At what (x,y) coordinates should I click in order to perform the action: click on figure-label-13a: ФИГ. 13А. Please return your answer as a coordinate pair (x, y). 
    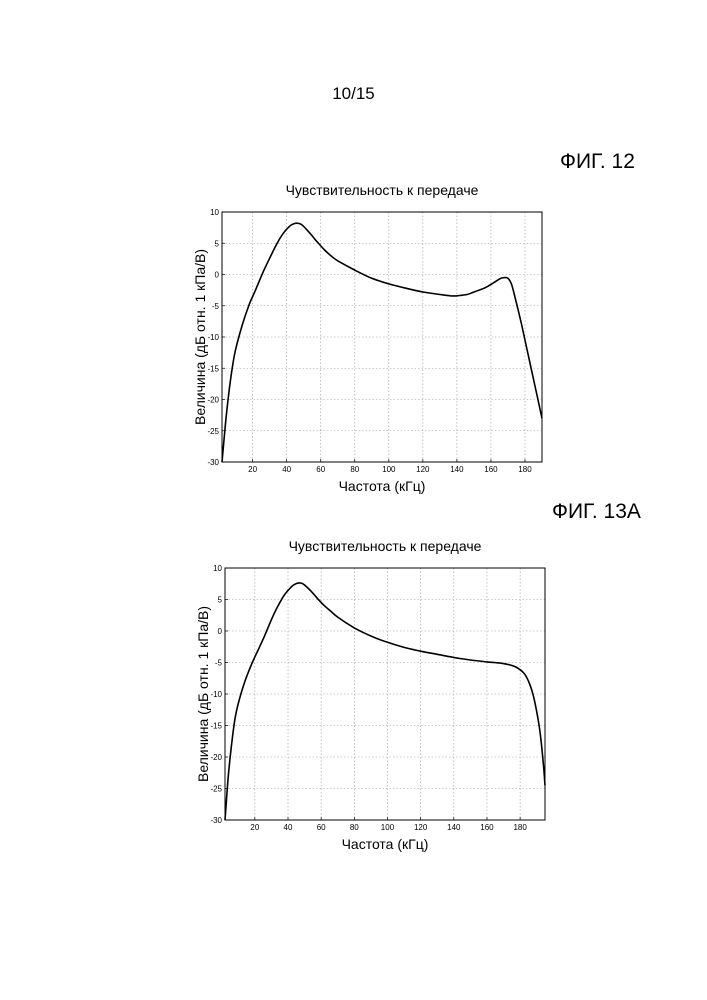
    Looking at the image, I should click on (596, 512).